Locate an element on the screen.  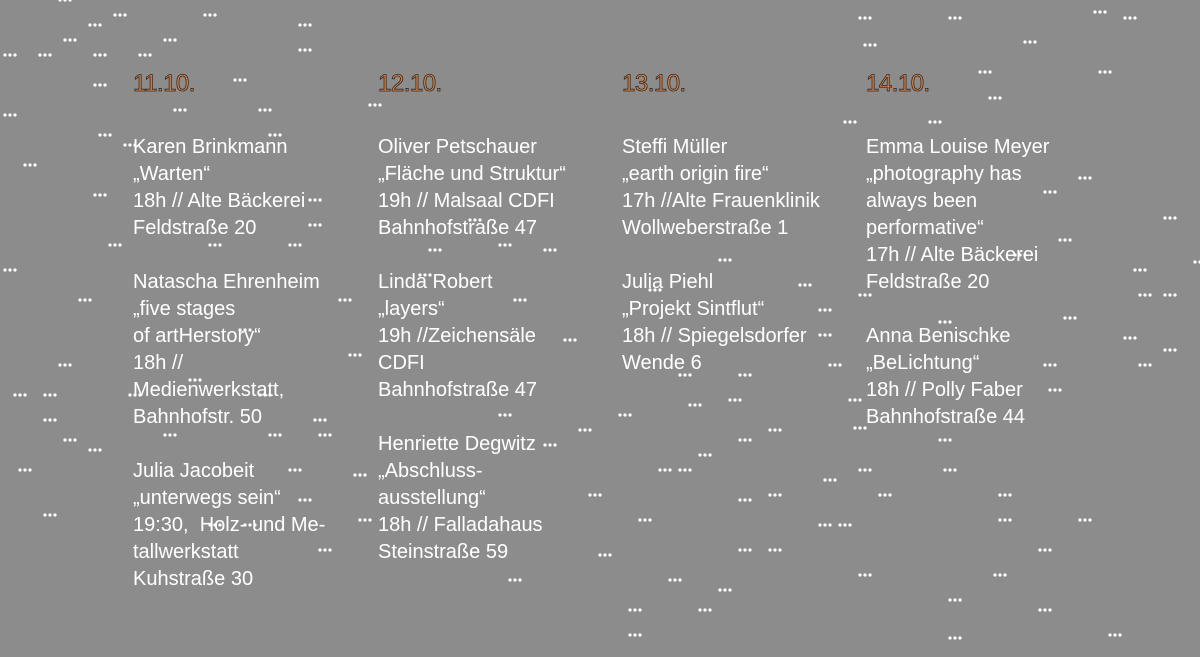
event-line: „five stages is located at coordinates (184, 309).